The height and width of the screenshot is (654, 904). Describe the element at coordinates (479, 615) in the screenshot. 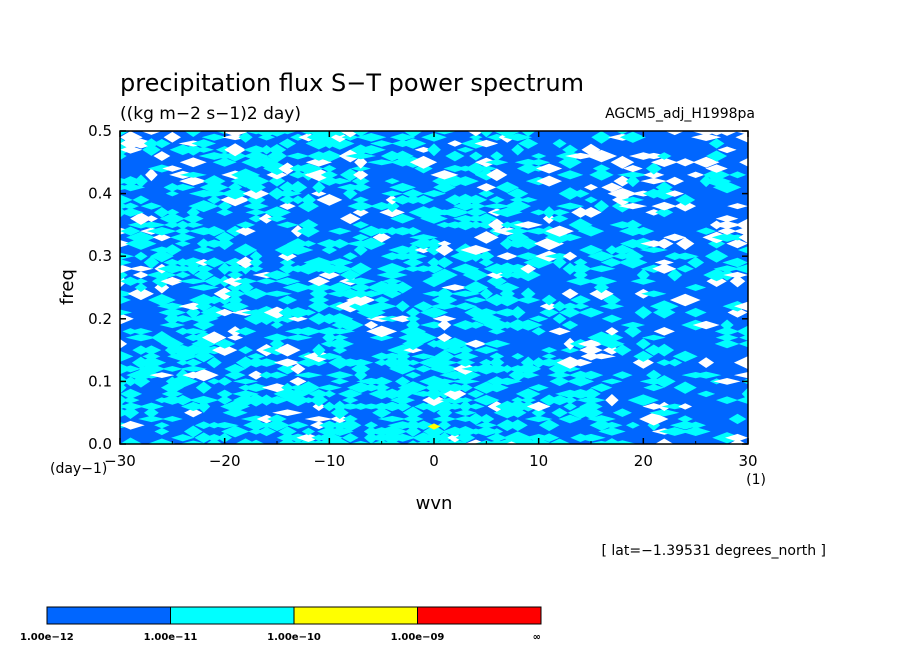

I see `colorbar-segment` at that location.